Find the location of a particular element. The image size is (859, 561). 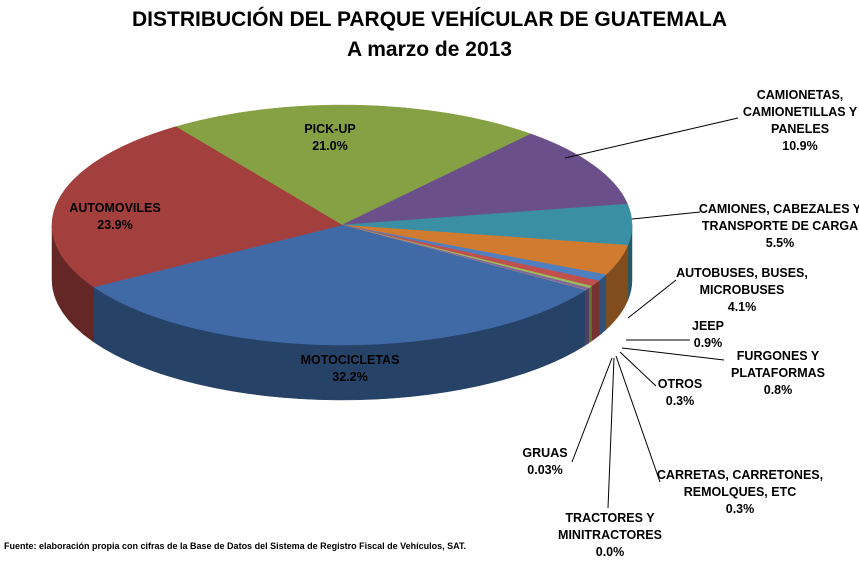

value-label: 0.03% is located at coordinates (545, 470).